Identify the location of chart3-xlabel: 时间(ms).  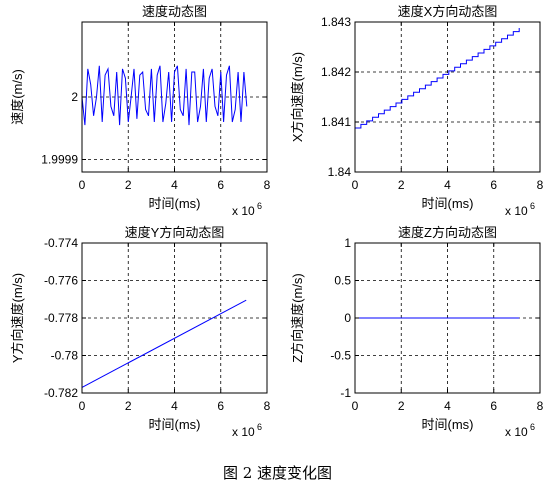
(175, 424).